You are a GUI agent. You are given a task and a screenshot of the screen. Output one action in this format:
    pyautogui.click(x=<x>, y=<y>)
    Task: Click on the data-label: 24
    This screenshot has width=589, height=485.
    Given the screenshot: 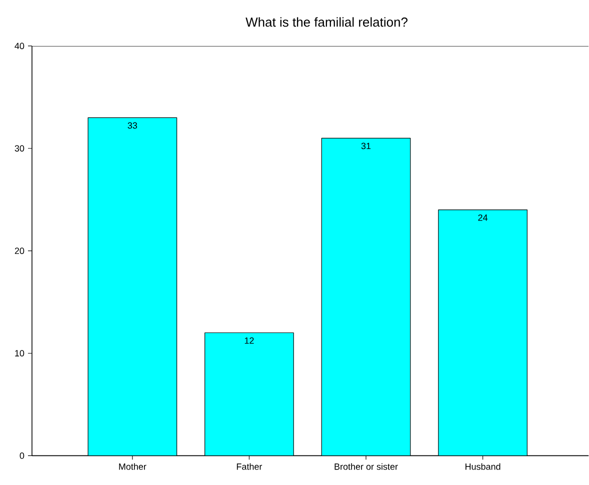 What is the action you would take?
    pyautogui.click(x=483, y=217)
    